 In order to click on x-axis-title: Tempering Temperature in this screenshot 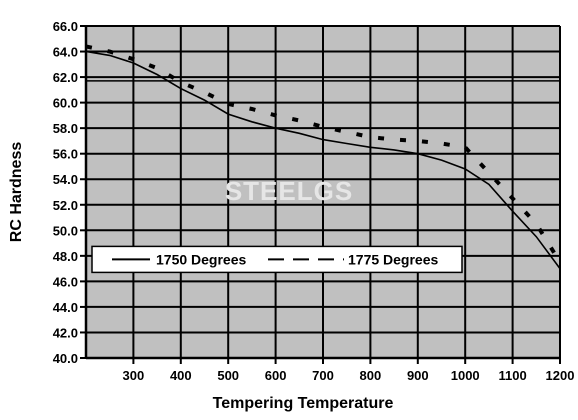, I will do `click(303, 403)`.